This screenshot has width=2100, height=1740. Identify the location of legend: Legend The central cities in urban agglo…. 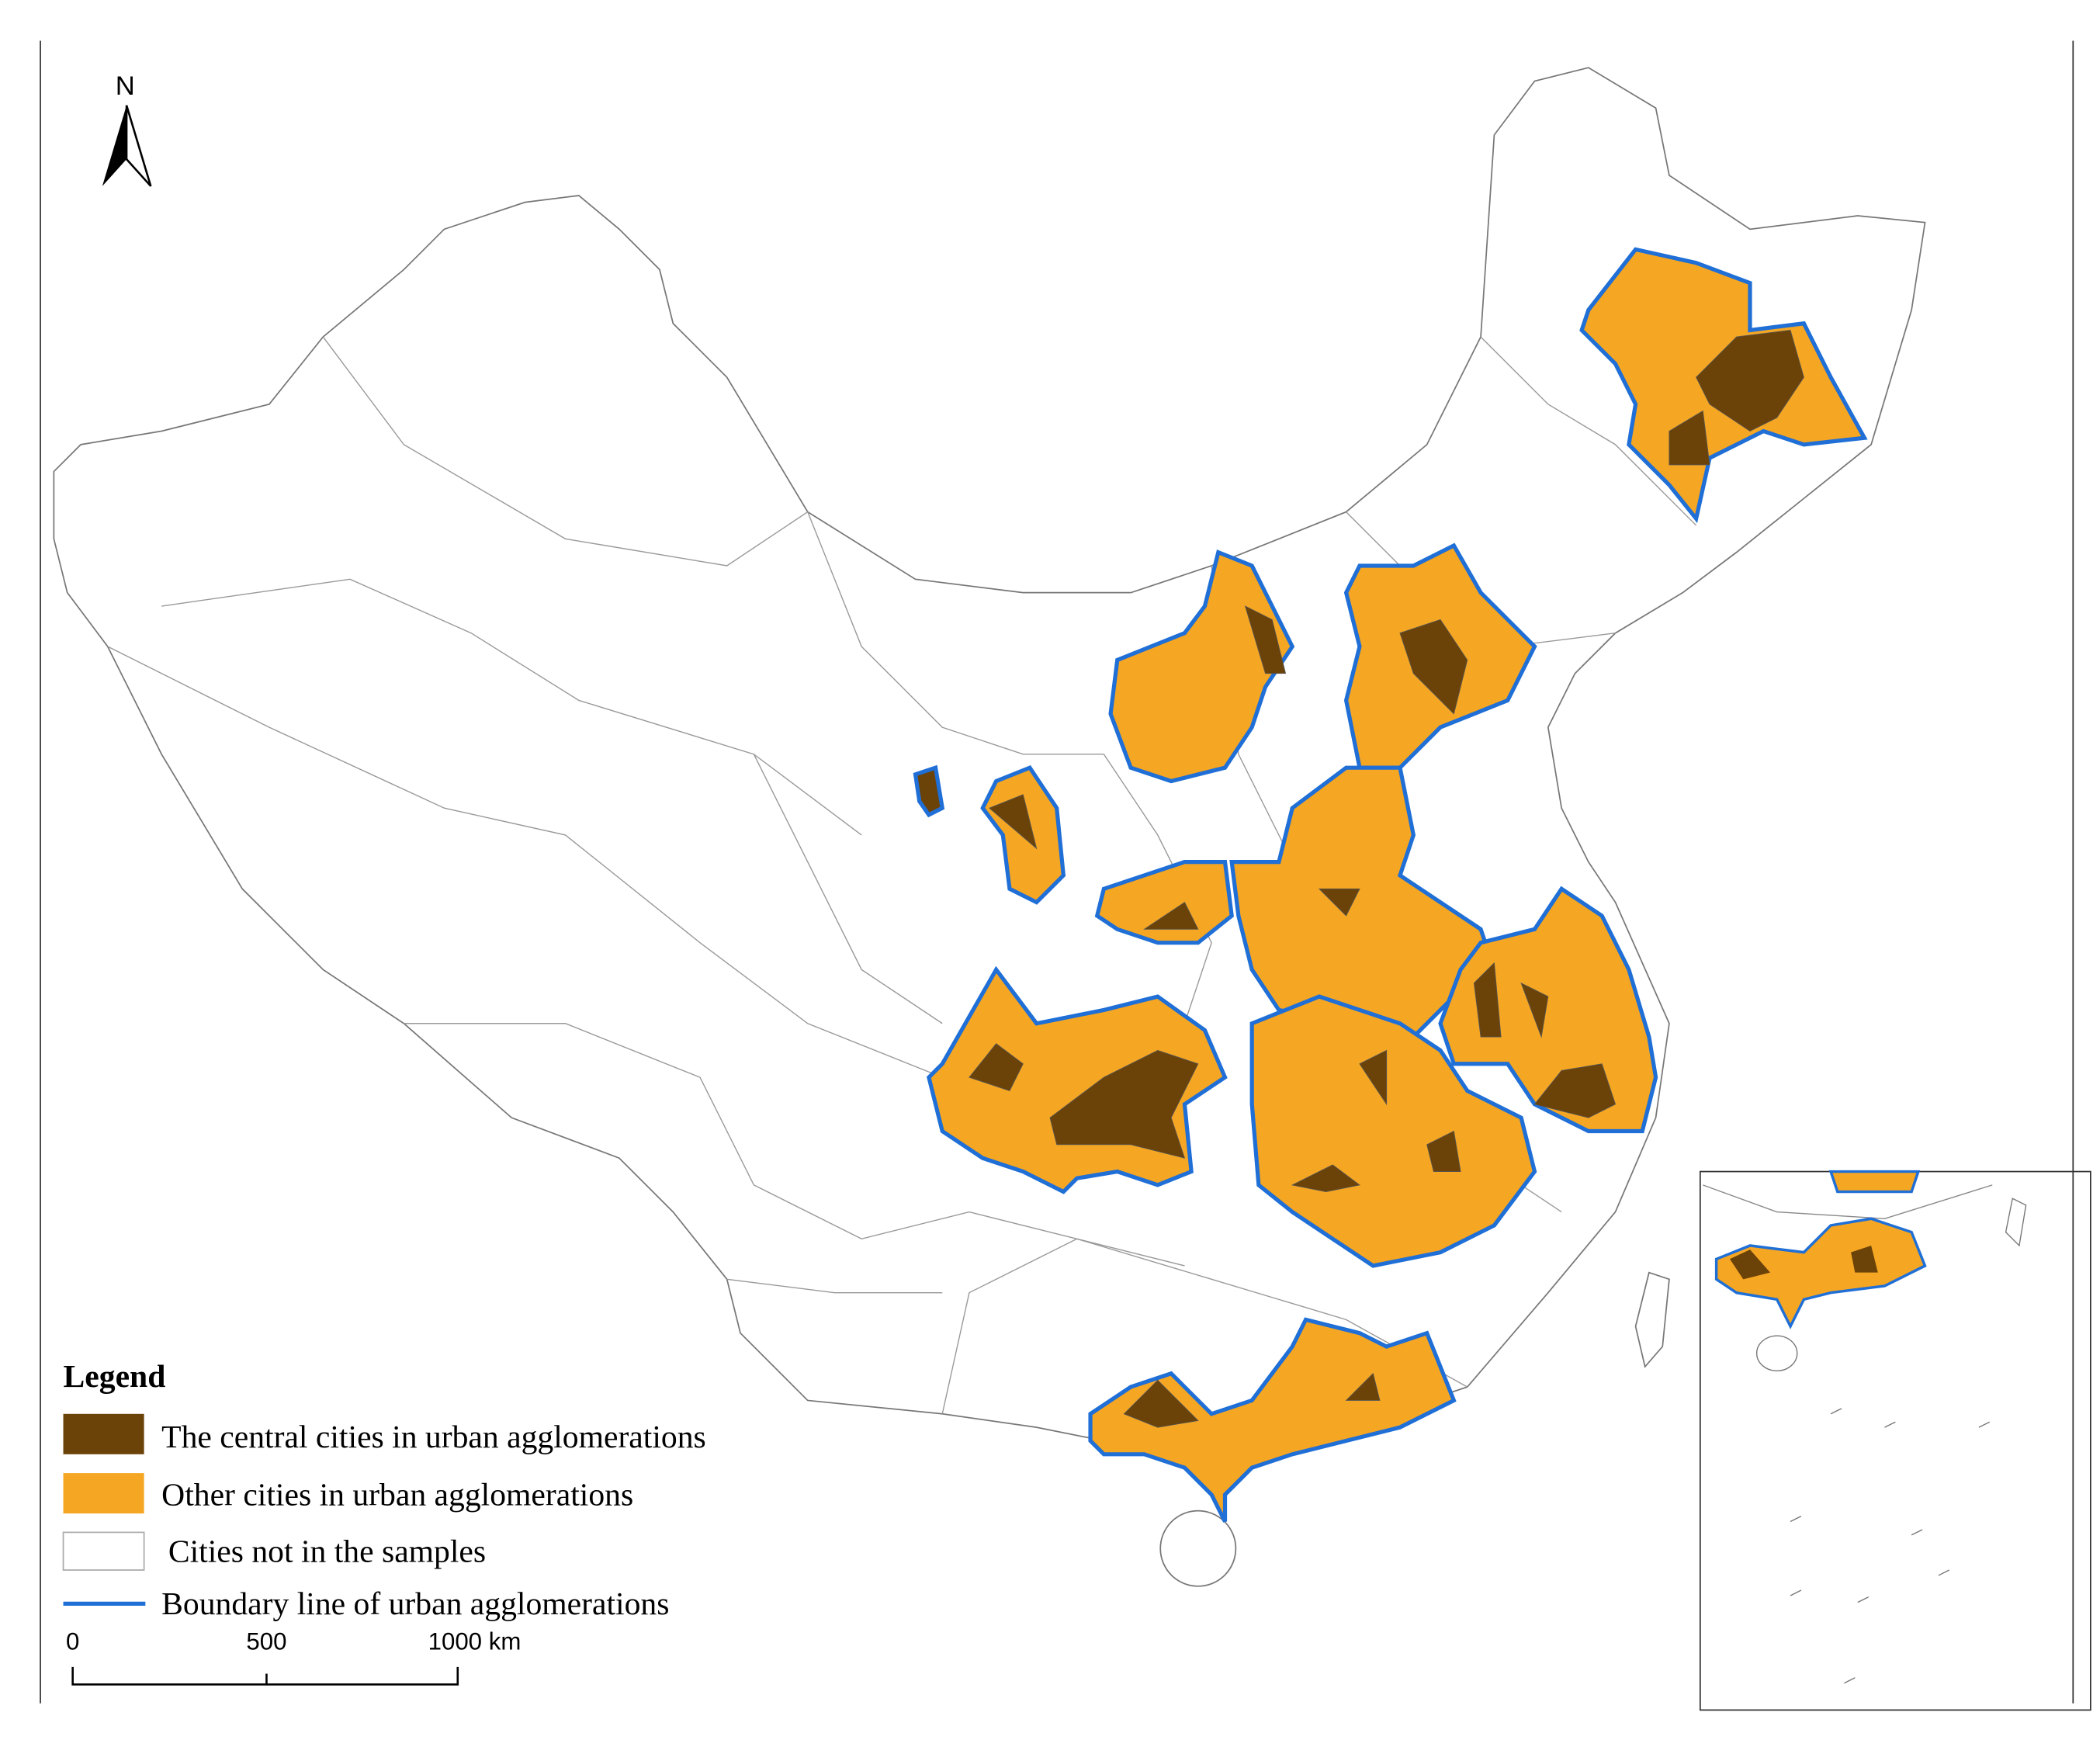
(384, 1490).